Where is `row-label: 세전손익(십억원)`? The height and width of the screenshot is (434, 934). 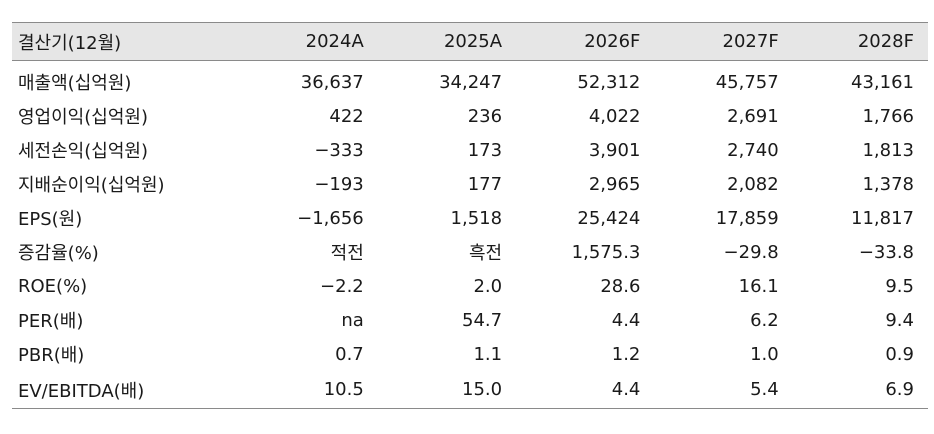 row-label: 세전손익(십억원) is located at coordinates (83, 151).